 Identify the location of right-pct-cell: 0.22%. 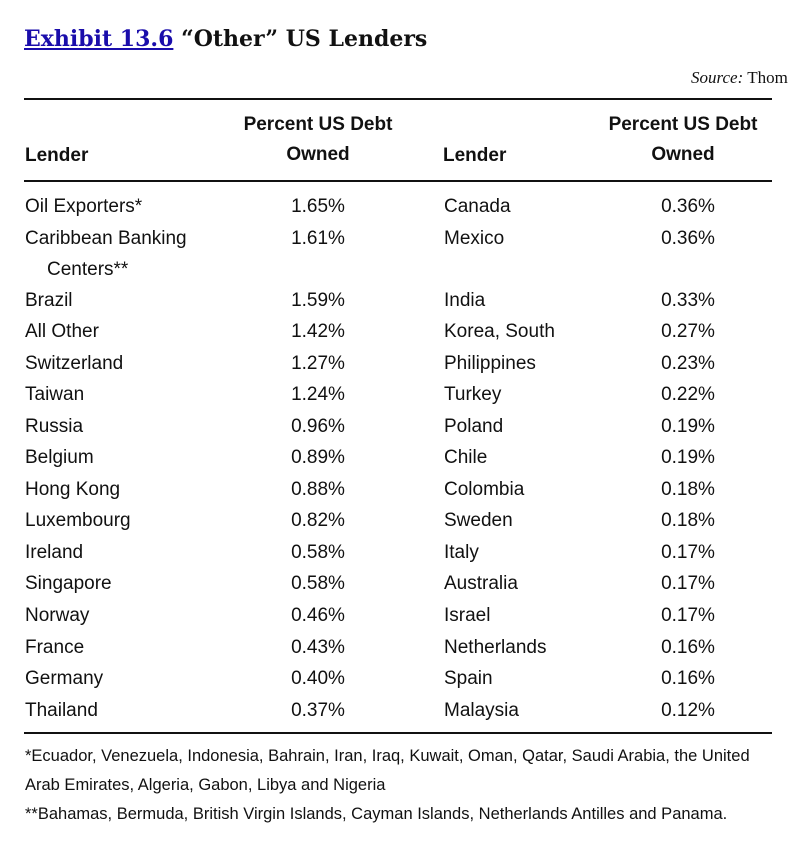
(688, 395).